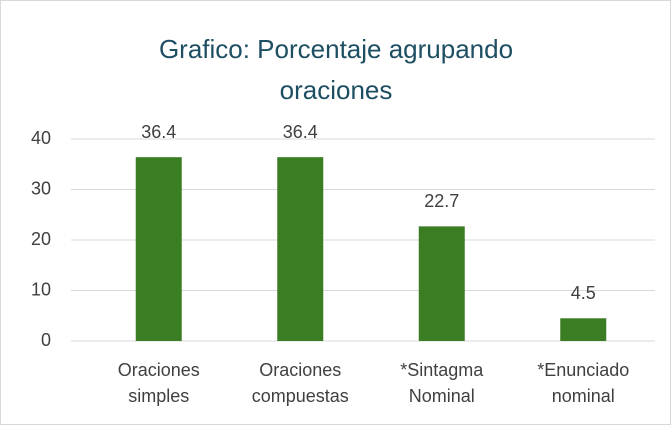 The width and height of the screenshot is (671, 425). I want to click on y-tick-label: 0, so click(46, 340).